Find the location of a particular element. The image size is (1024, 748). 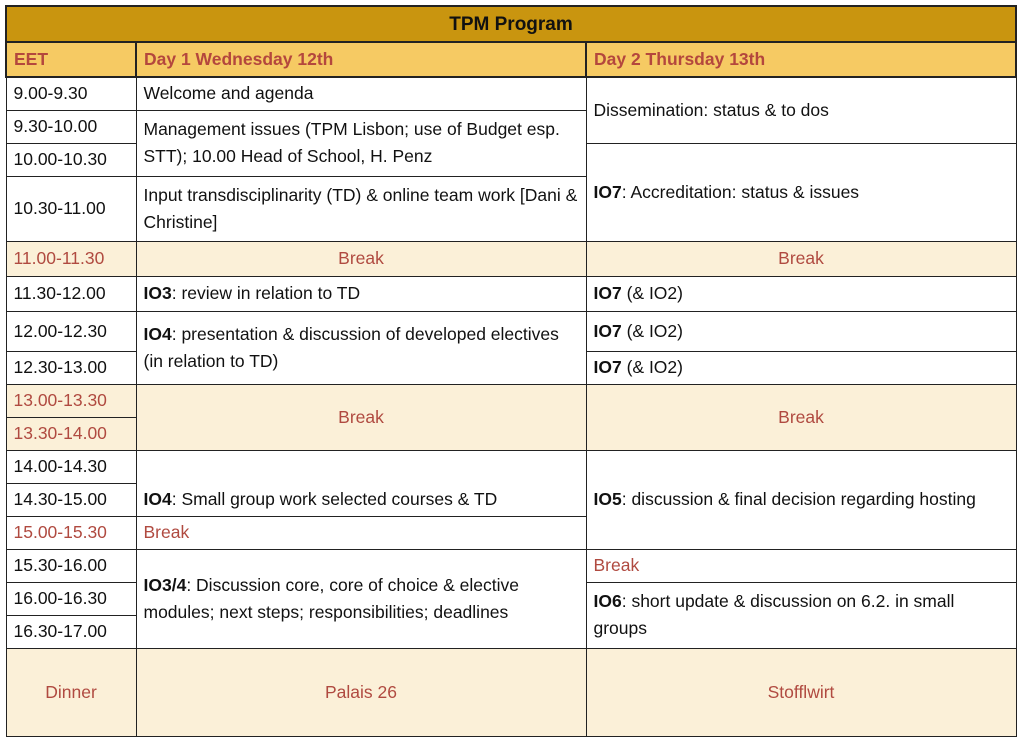

time-slot: 14.00-14.30 is located at coordinates (71, 466).